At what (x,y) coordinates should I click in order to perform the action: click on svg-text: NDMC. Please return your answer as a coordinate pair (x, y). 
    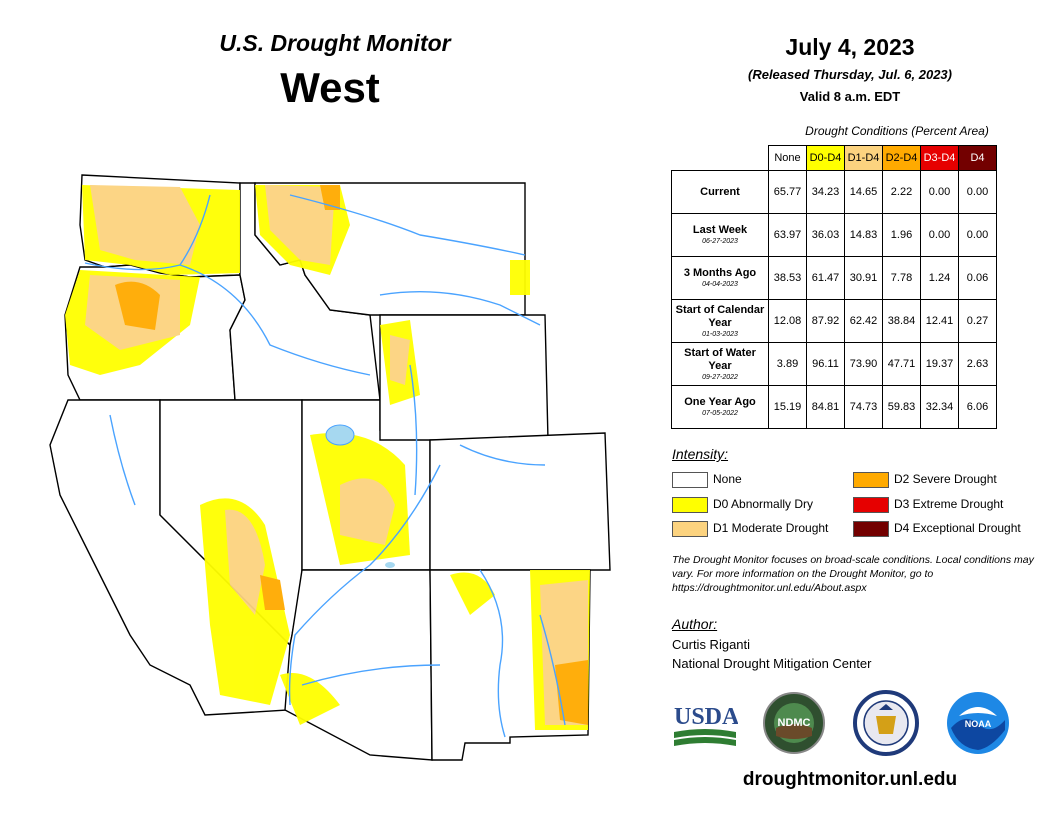
    Looking at the image, I should click on (794, 723).